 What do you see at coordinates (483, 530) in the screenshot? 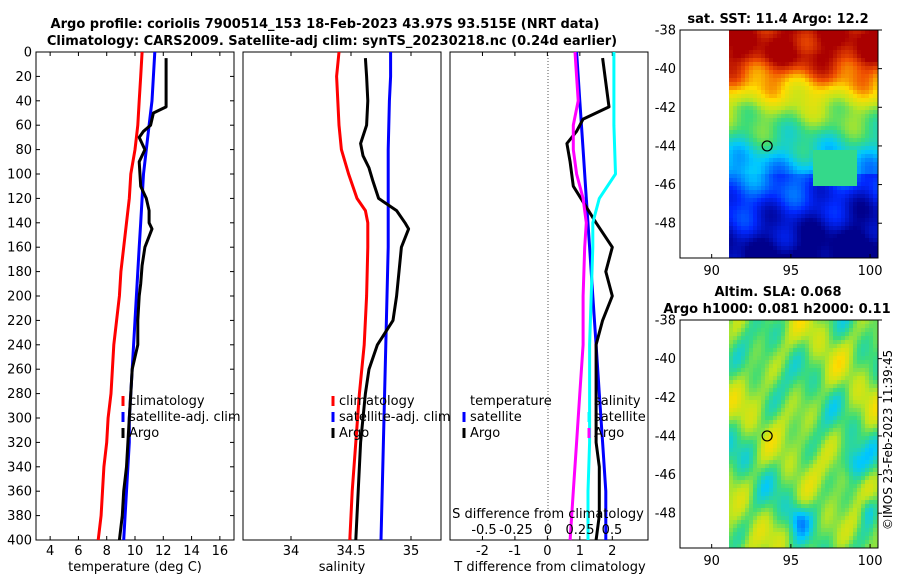
I see `s-tick-label: -0.5` at bounding box center [483, 530].